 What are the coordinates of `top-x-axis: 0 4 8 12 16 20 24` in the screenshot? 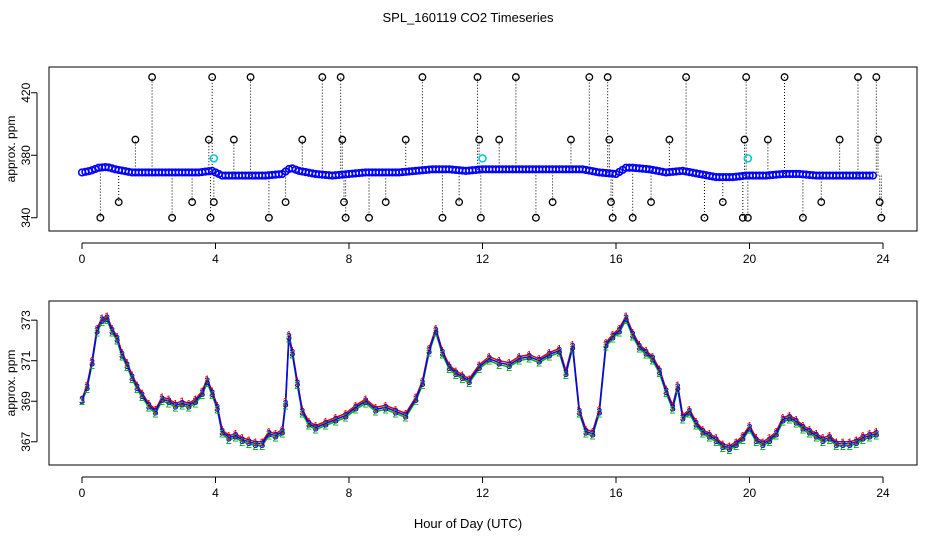 It's located at (484, 254).